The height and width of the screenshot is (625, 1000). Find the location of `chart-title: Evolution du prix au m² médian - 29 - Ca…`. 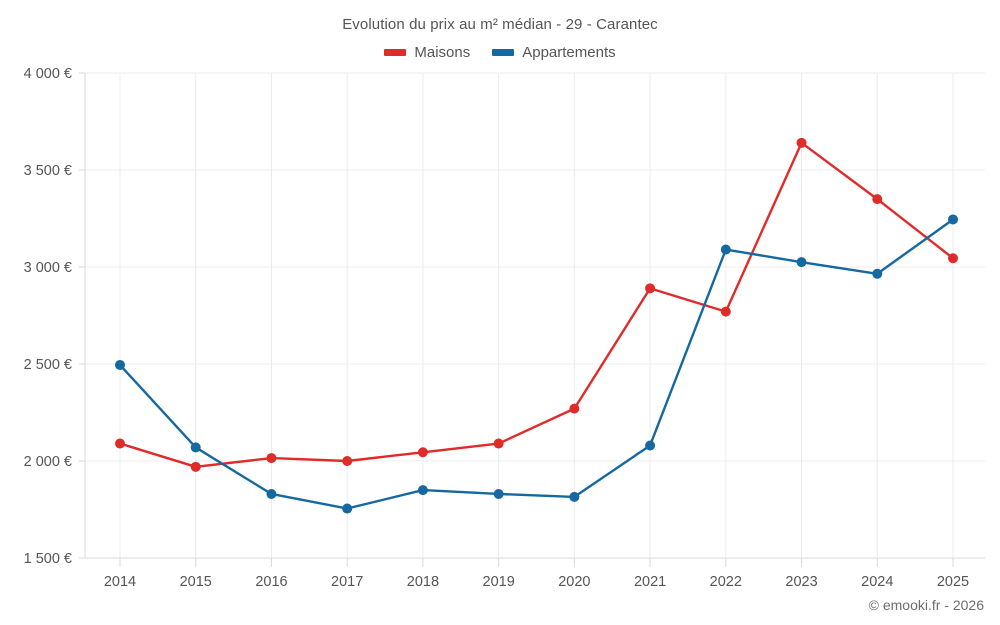

chart-title: Evolution du prix au m² médian - 29 - Ca… is located at coordinates (500, 24).